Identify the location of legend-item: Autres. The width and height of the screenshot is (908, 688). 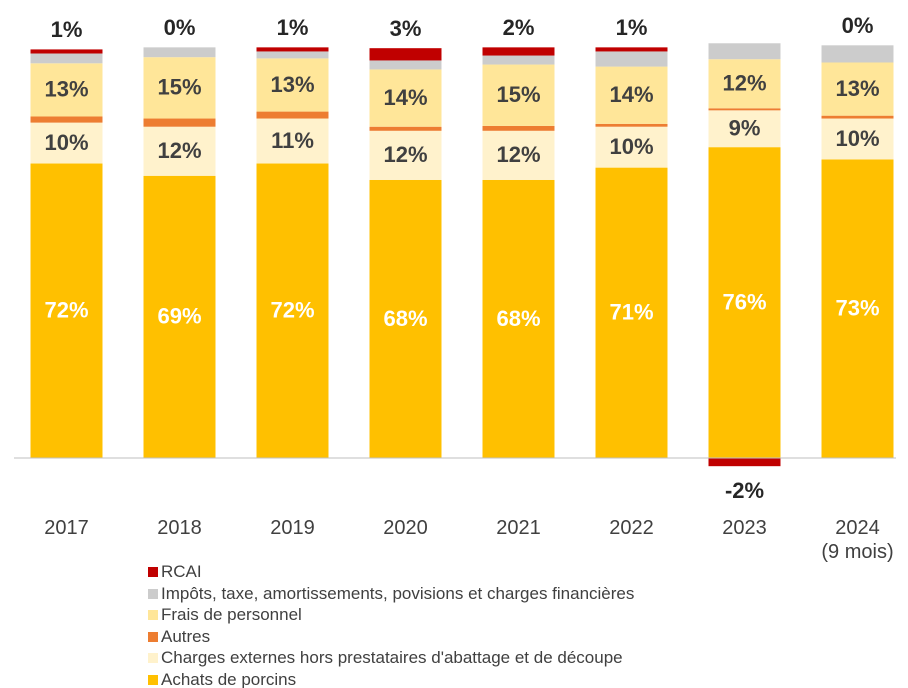
(391, 637).